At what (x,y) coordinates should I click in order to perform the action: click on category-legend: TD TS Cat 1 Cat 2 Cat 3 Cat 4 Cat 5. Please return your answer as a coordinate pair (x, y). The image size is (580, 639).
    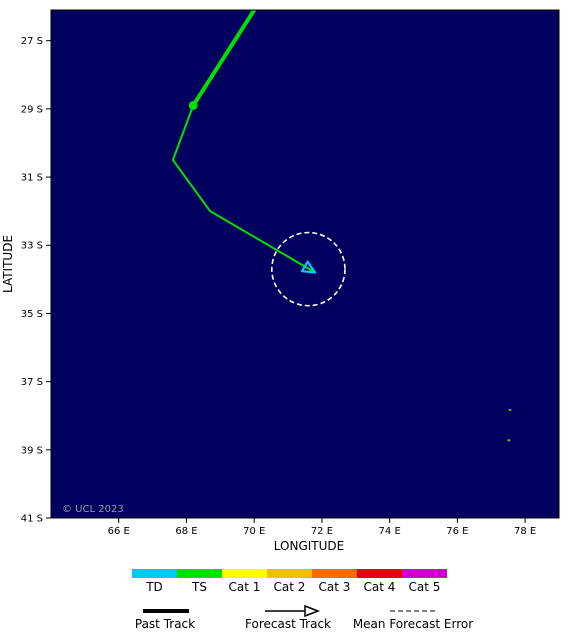
    Looking at the image, I should click on (289, 581).